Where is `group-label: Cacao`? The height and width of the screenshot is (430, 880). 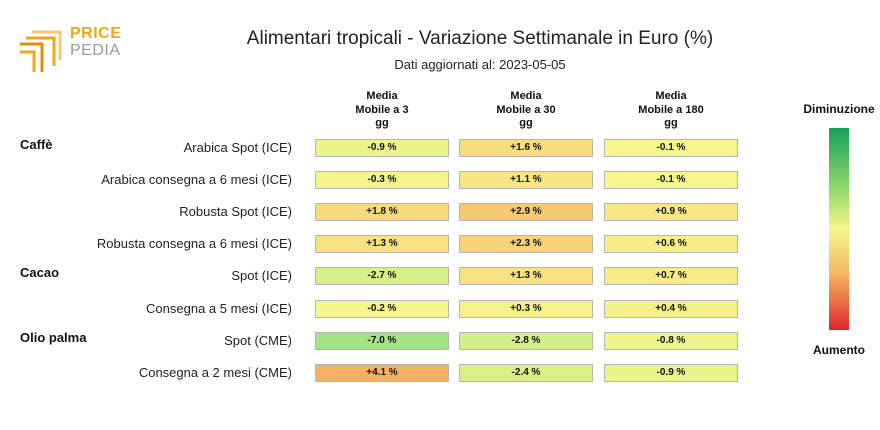
group-label: Cacao is located at coordinates (40, 273).